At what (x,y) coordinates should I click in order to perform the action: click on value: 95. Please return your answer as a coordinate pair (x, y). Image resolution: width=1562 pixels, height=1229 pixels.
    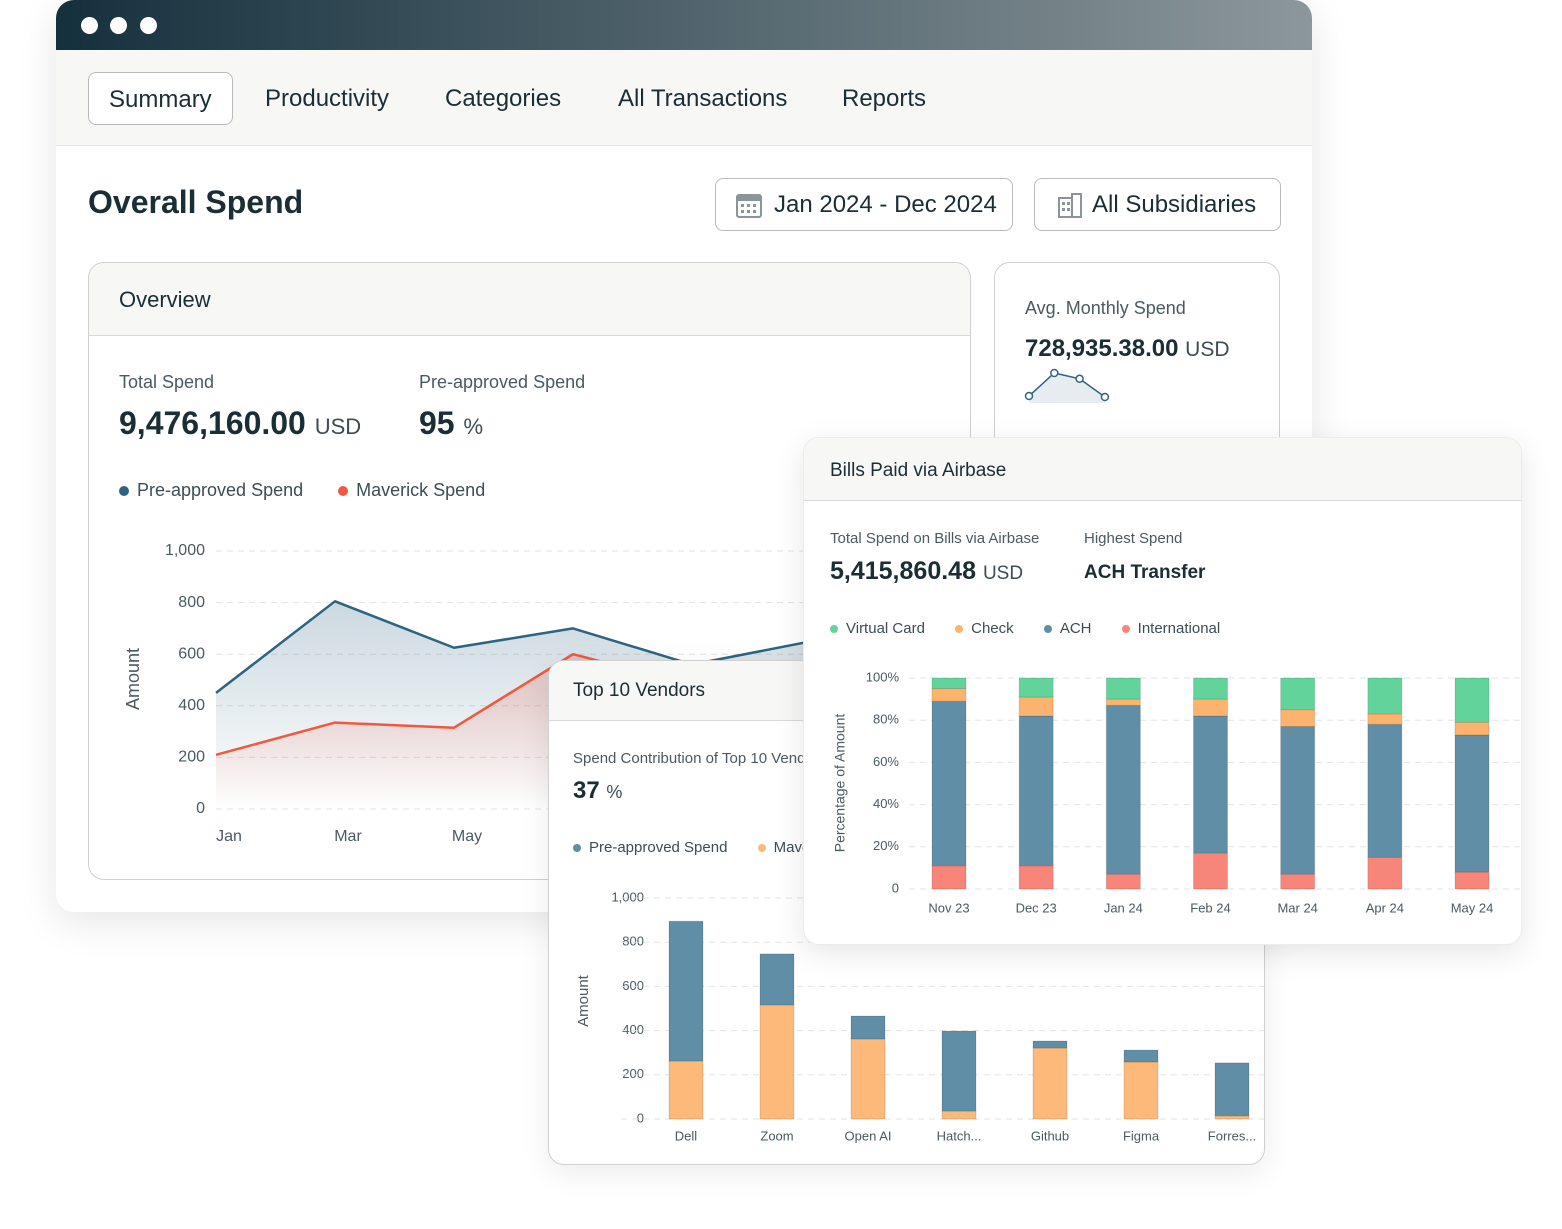
    Looking at the image, I should click on (437, 423).